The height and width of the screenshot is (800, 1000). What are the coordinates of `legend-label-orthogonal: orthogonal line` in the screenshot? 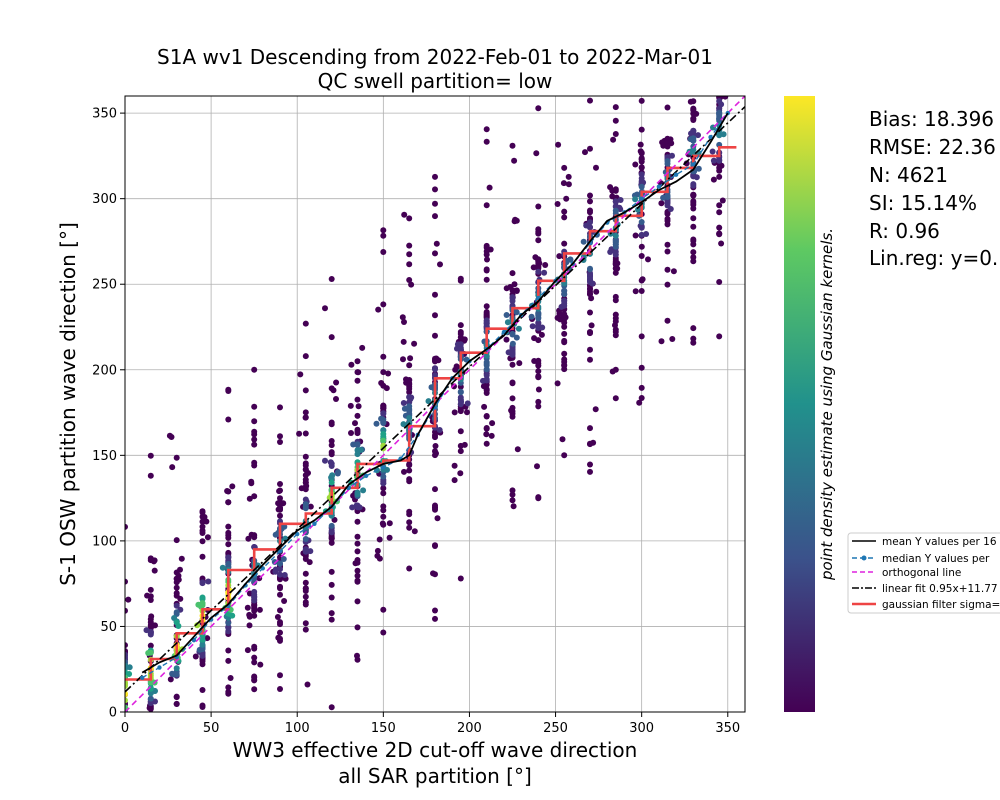 It's located at (921, 573).